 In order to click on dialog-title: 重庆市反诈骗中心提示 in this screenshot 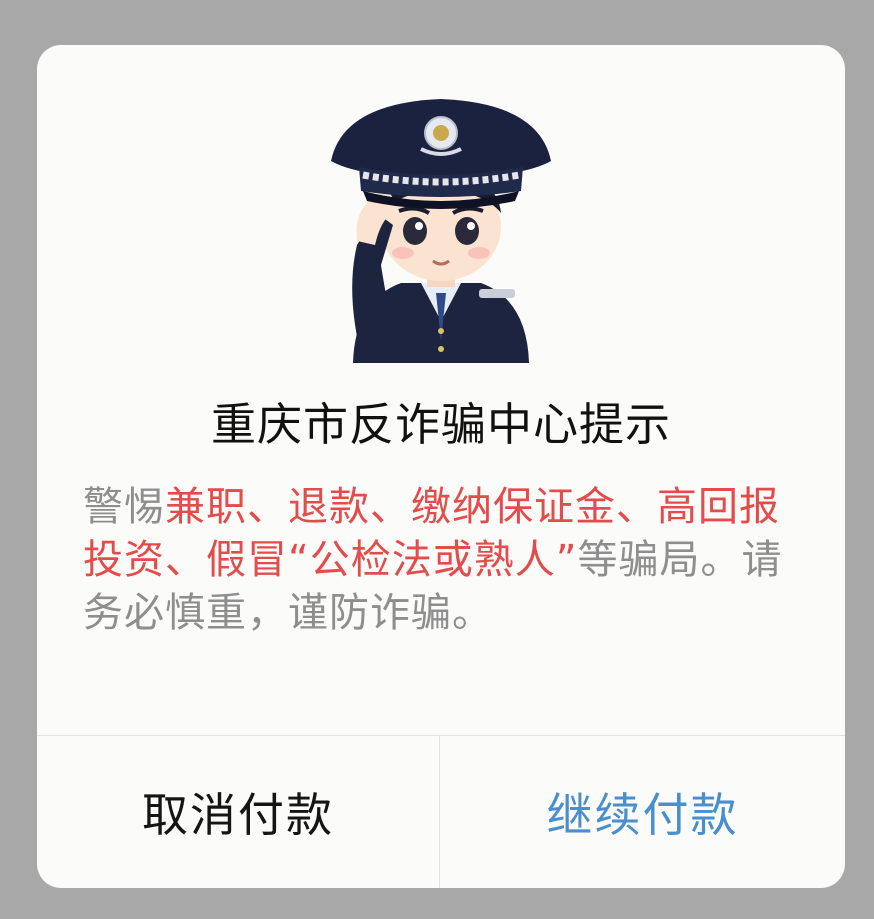, I will do `click(440, 424)`.